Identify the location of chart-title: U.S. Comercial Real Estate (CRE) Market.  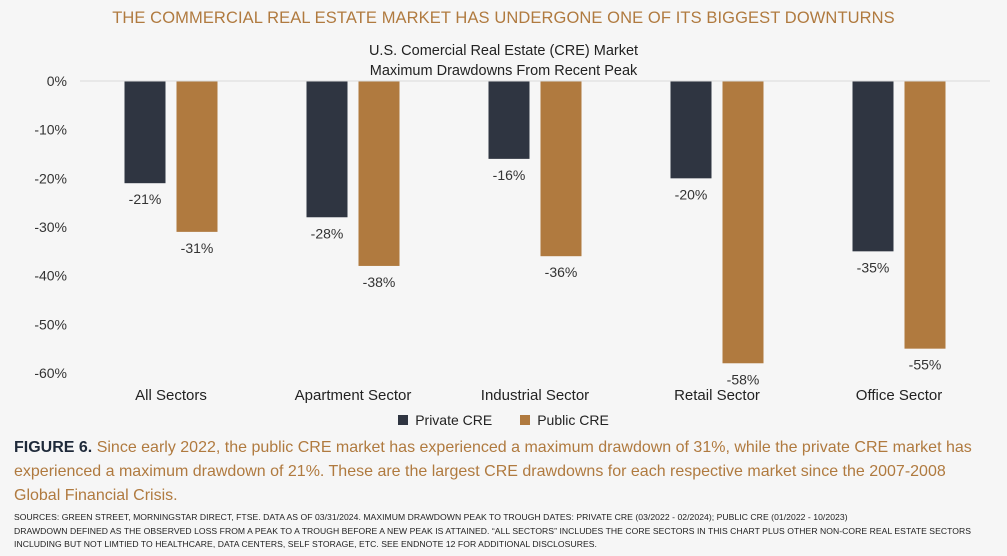
(503, 51).